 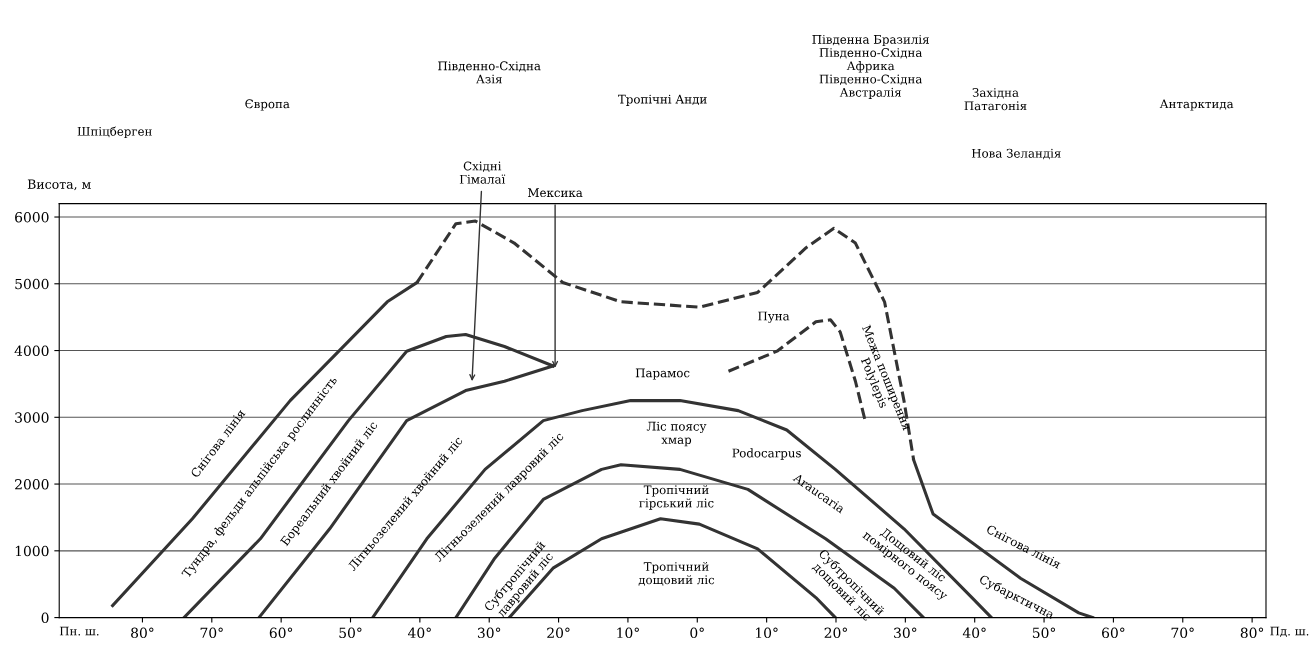 I want to click on annotation: Східні Гімалаї, so click(x=482, y=172).